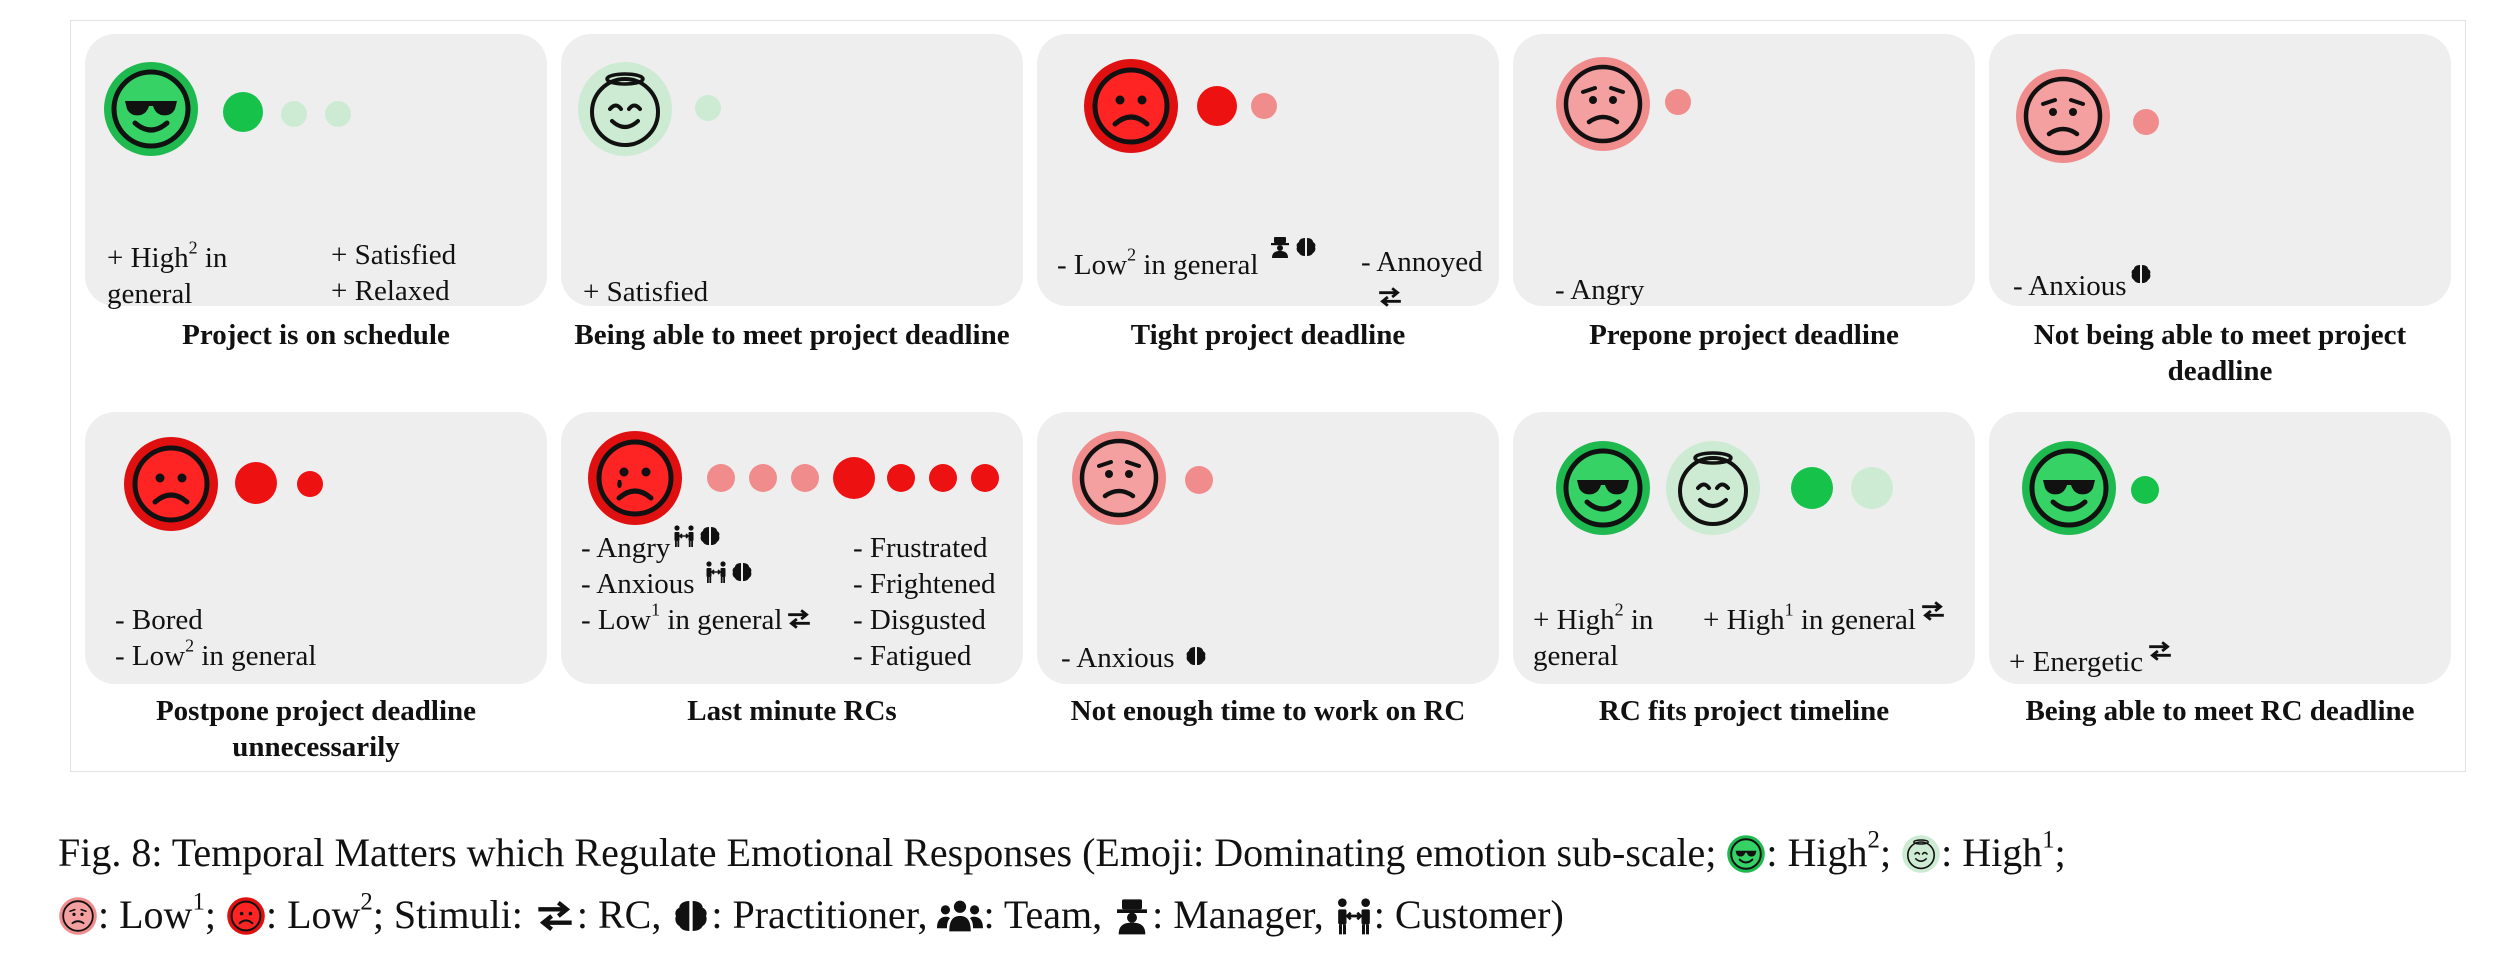 The height and width of the screenshot is (964, 2504). Describe the element at coordinates (316, 172) in the screenshot. I see `card-project-on-schedule: + High2 in general + Satisfied + Relaxed` at that location.